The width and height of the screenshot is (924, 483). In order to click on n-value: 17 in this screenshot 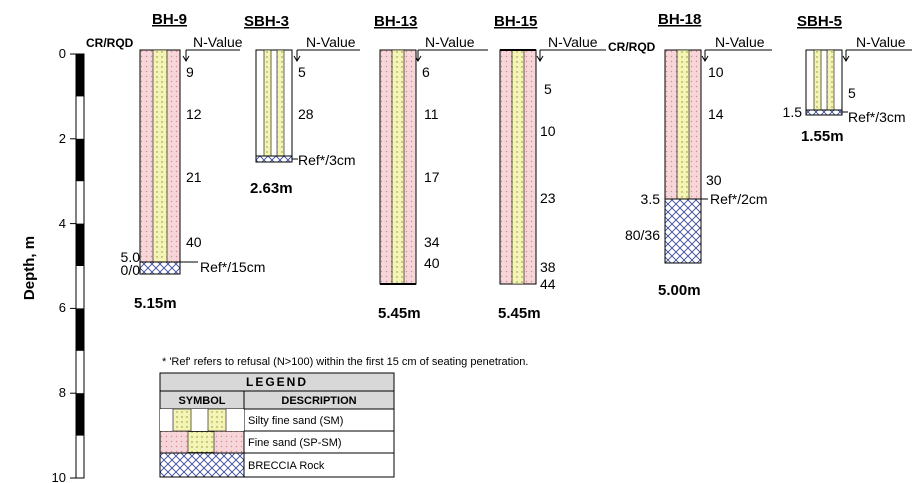, I will do `click(432, 177)`.